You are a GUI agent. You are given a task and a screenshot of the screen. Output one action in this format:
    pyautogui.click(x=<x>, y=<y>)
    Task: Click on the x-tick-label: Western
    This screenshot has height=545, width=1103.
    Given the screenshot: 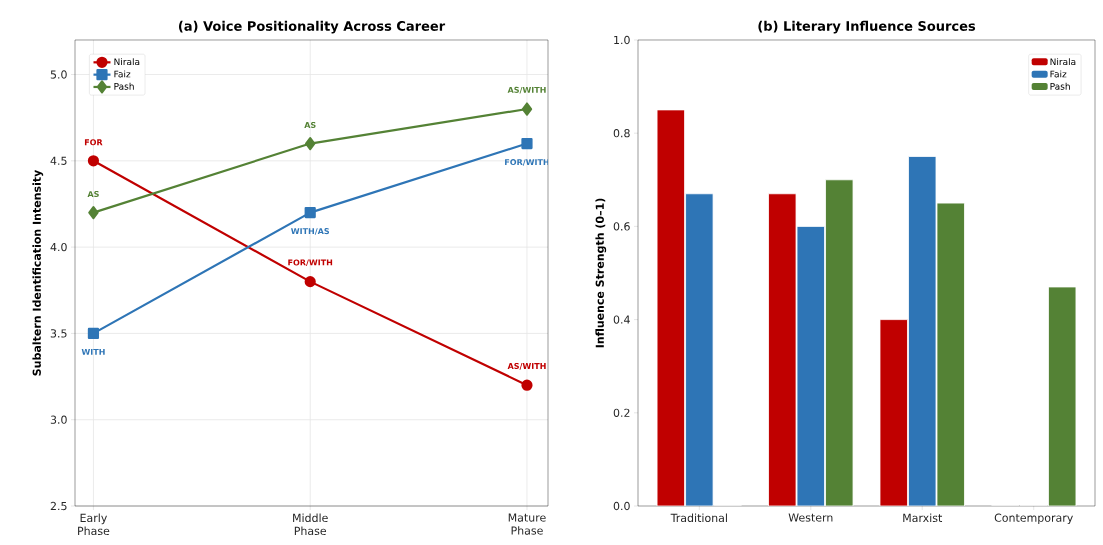 What is the action you would take?
    pyautogui.click(x=810, y=517)
    